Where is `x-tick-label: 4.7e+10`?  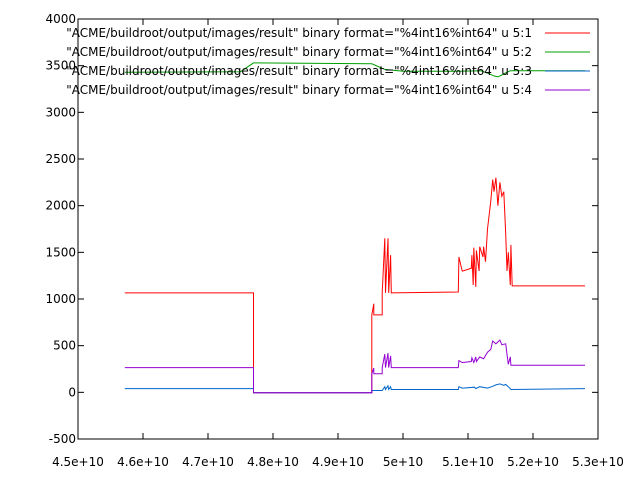 x-tick-label: 4.7e+10 is located at coordinates (208, 462).